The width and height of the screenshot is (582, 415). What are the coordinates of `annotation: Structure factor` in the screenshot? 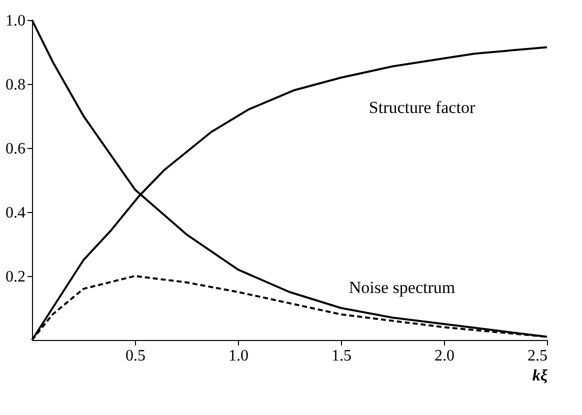 It's located at (422, 107).